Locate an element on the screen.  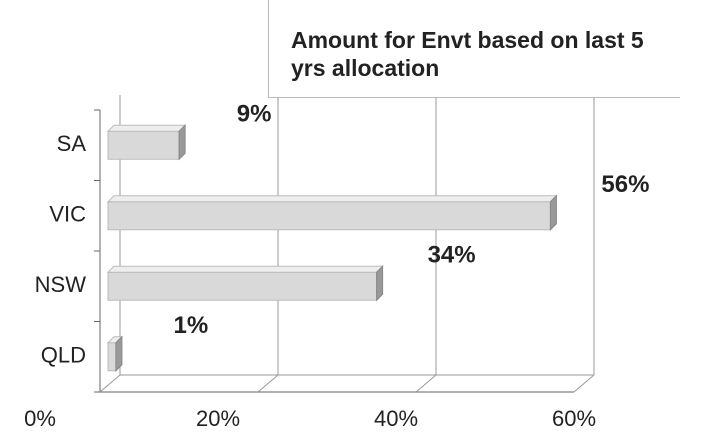
value-label: 34% is located at coordinates (452, 255).